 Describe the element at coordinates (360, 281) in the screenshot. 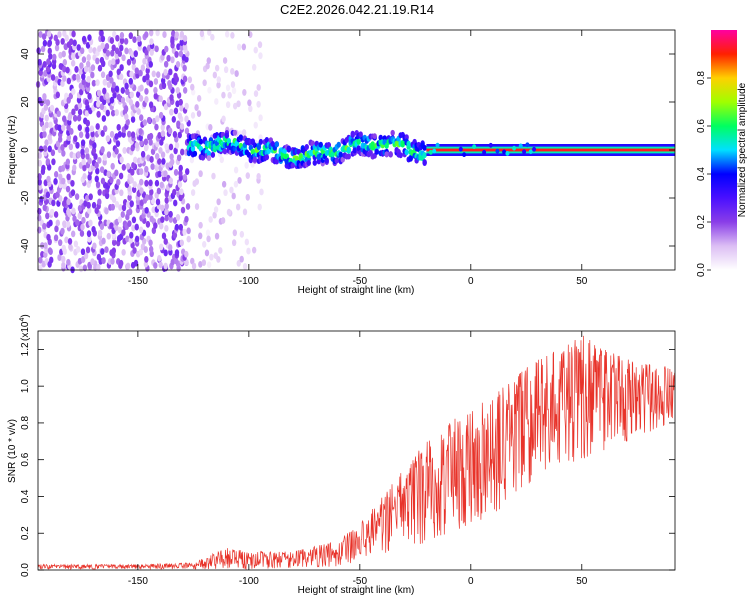

I see `spectrogram-xtick-label: -50` at that location.